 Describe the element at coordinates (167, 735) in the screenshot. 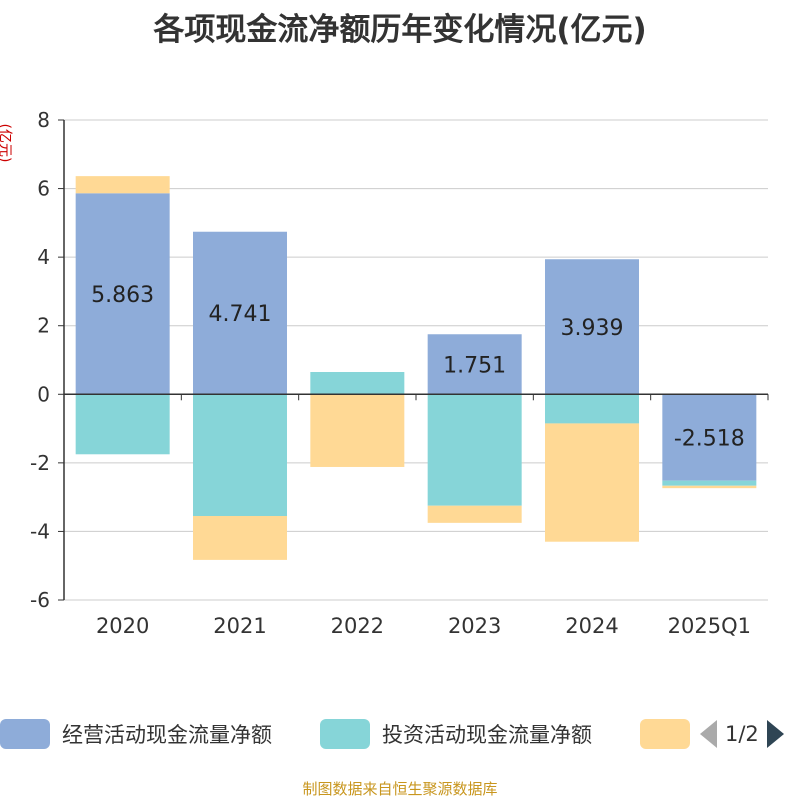

I see `legend-label-operating: 经营活动现金流量净额` at that location.